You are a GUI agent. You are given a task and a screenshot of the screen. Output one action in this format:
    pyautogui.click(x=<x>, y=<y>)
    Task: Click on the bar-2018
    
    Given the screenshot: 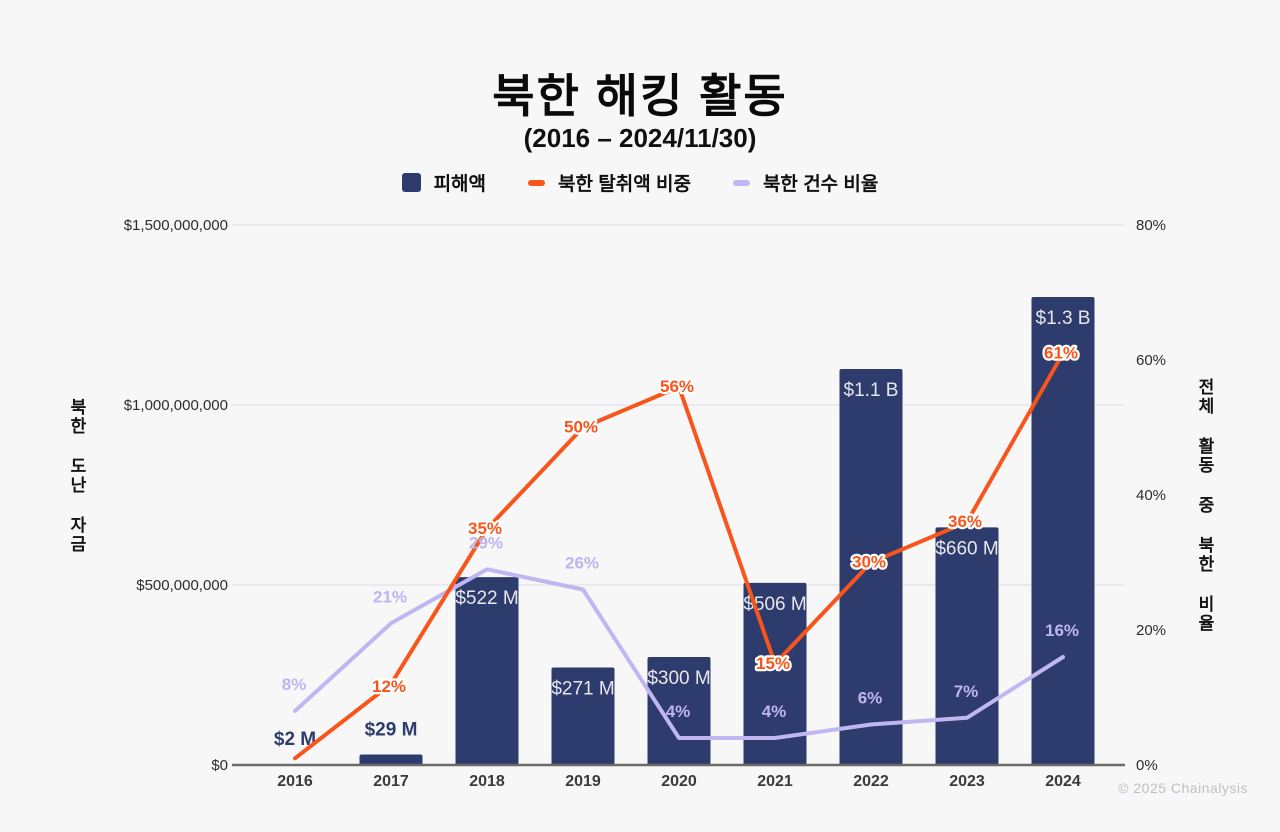 What is the action you would take?
    pyautogui.click(x=487, y=671)
    